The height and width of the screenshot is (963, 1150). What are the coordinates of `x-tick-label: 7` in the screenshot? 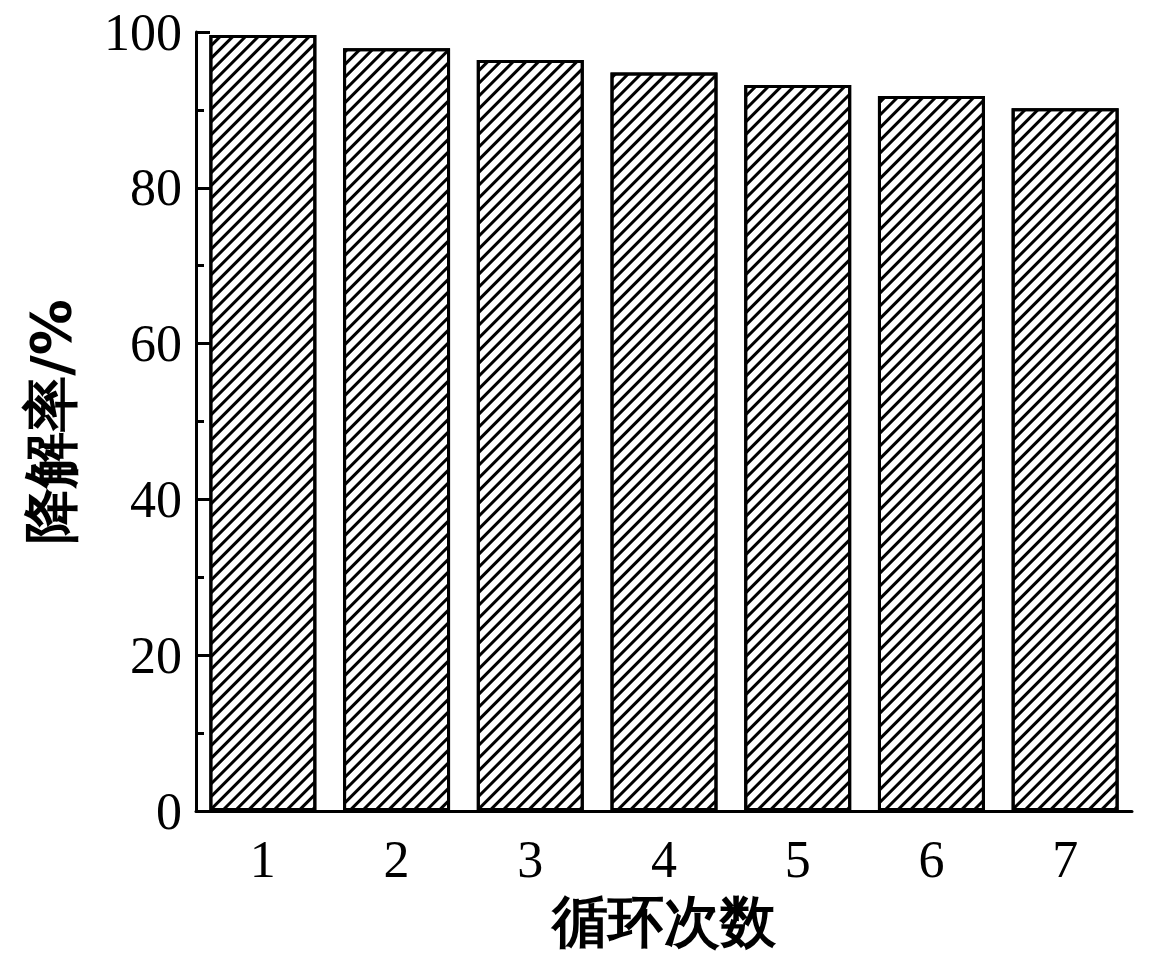 It's located at (1065, 859).